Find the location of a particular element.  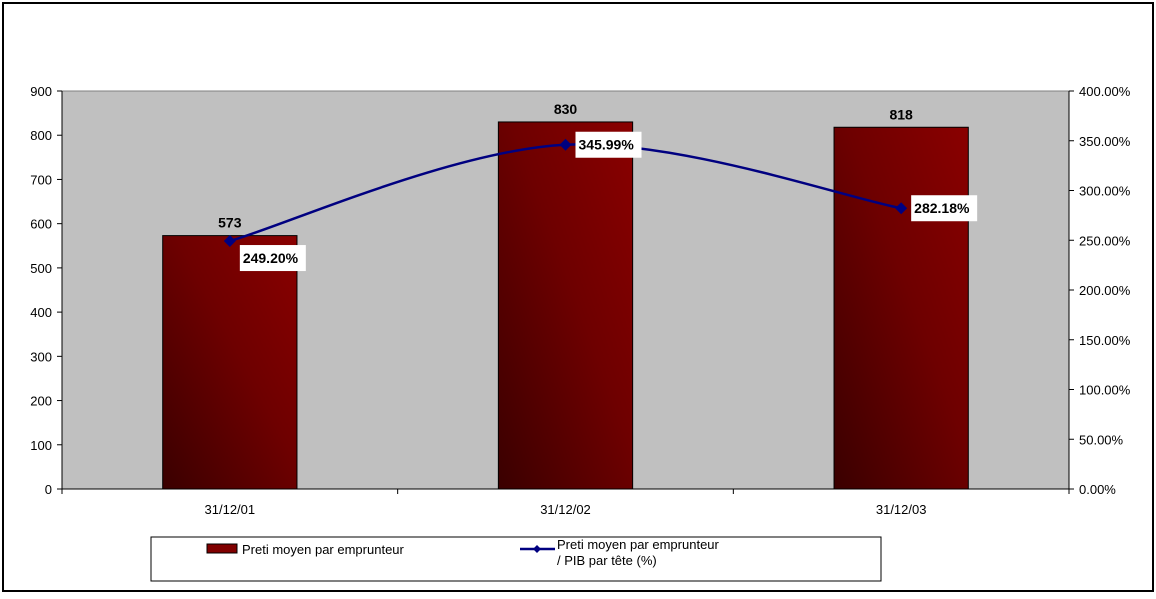

legend-label-line-1: Preti moyen par emprunteur is located at coordinates (638, 544).